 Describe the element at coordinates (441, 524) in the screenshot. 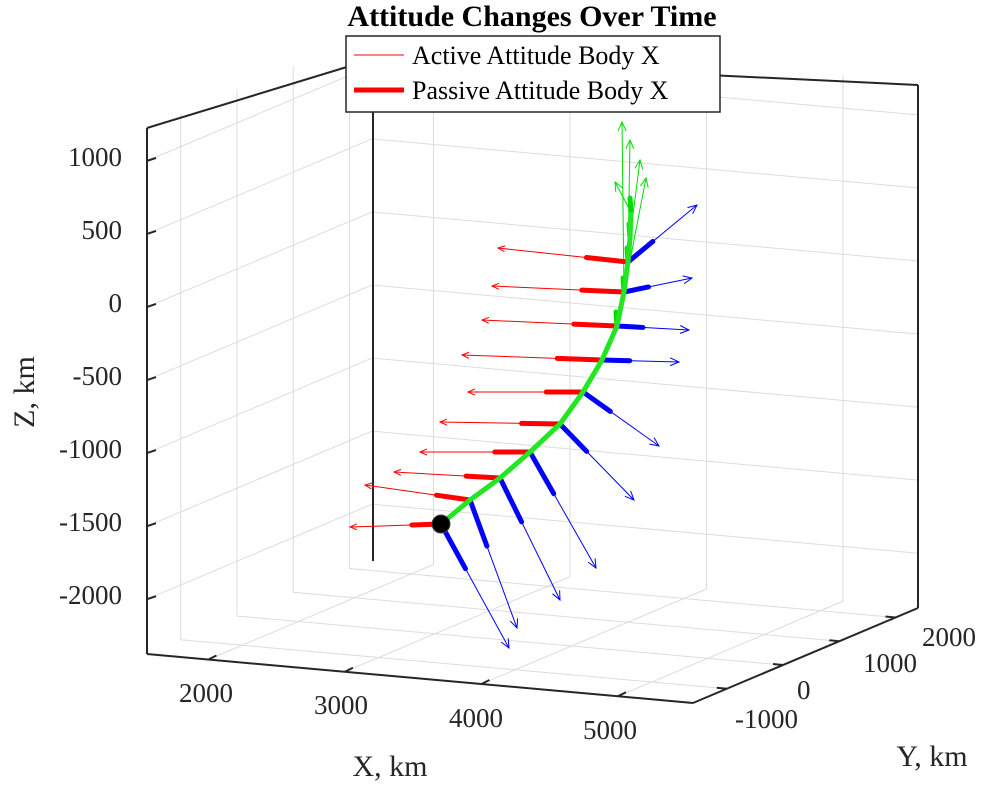

I see `start-point-marker` at that location.